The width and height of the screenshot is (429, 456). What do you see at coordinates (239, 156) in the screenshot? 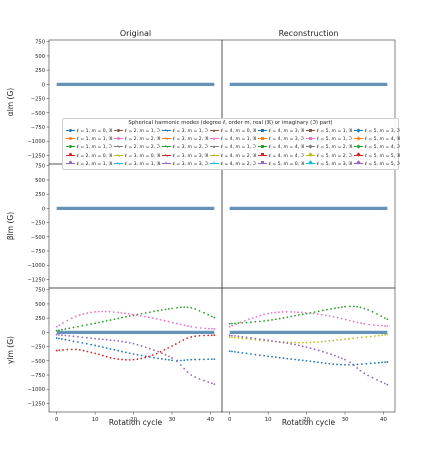
I see `legend-label: ℓ = 4, m = 2, ℜ` at bounding box center [239, 156].